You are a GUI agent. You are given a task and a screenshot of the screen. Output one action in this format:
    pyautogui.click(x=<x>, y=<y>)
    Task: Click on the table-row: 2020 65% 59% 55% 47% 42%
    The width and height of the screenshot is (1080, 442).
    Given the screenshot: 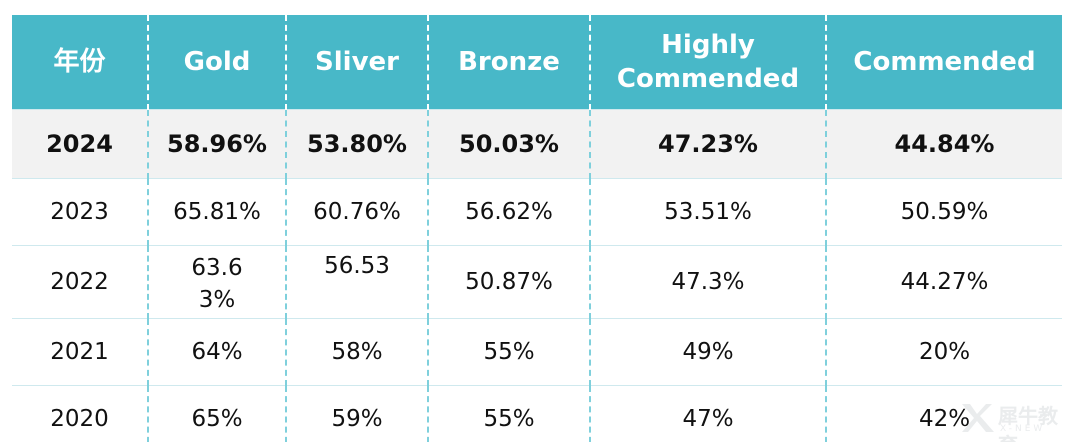 What is the action you would take?
    pyautogui.click(x=537, y=413)
    